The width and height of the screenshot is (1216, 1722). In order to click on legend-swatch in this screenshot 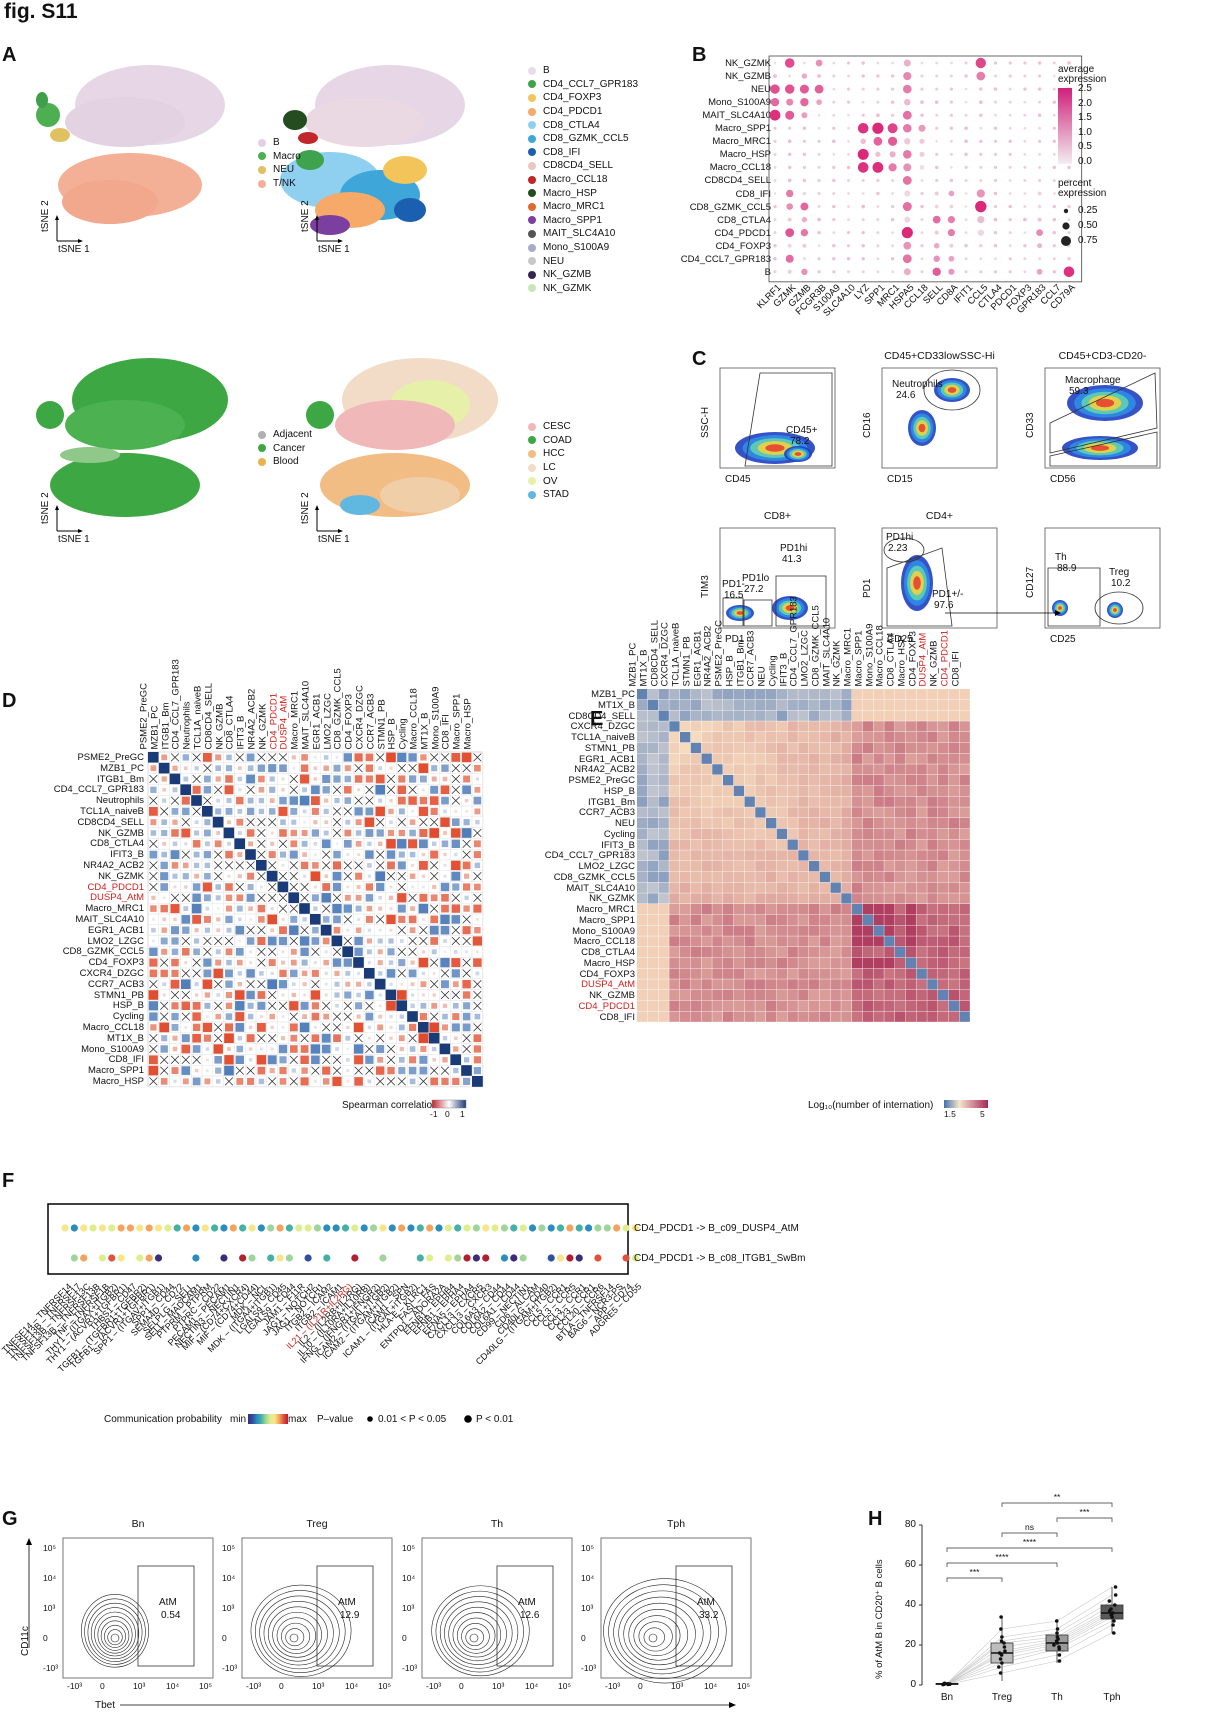, I will do `click(262, 183)`.